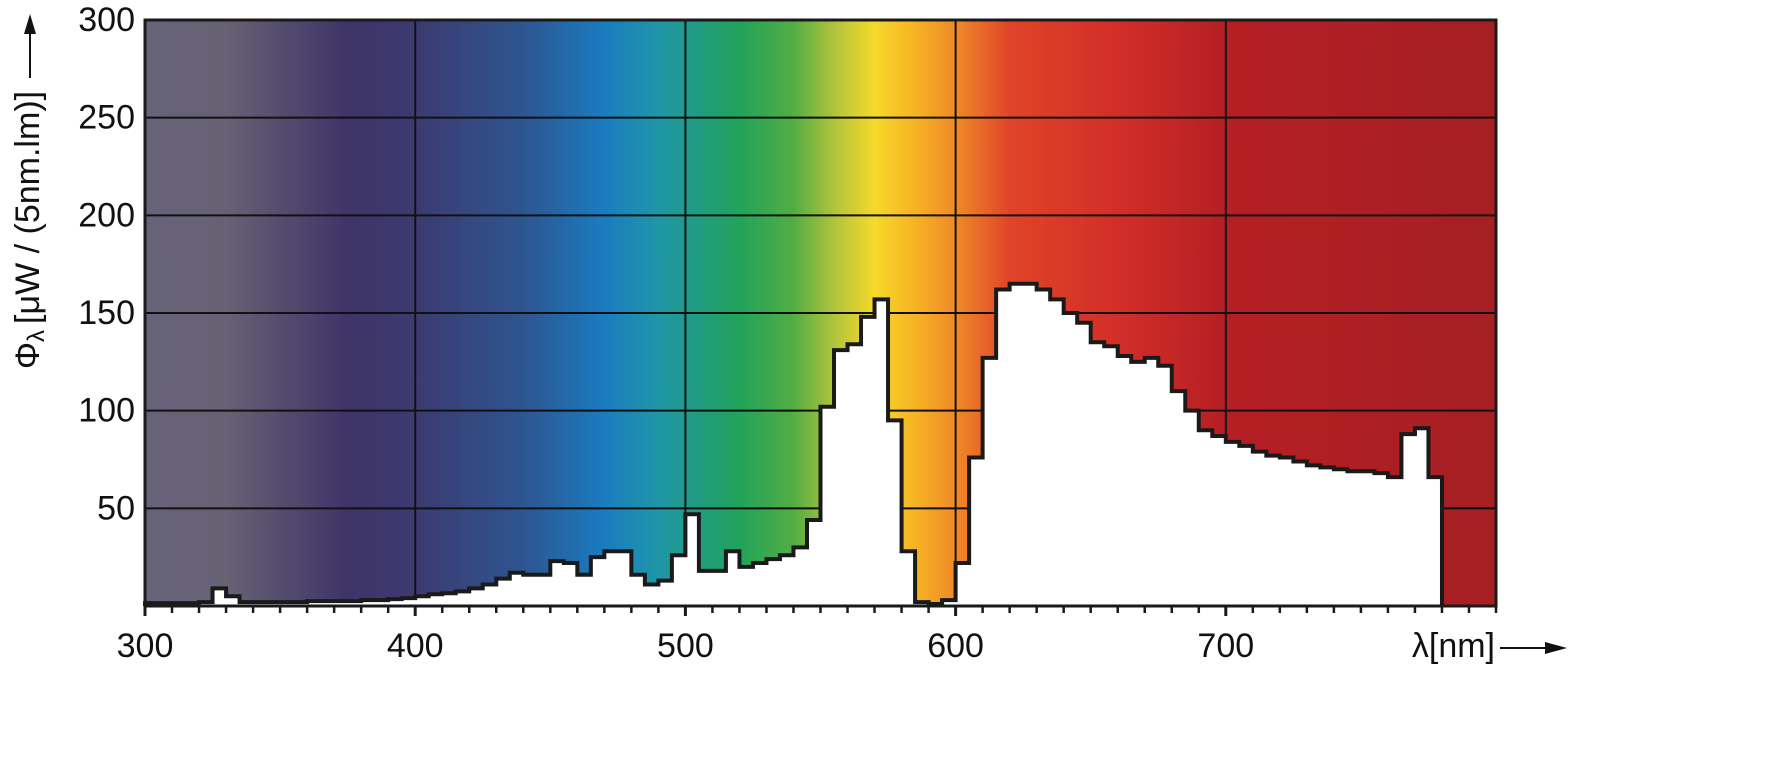  What do you see at coordinates (28, 355) in the screenshot?
I see `y-label-symbol: Φ` at bounding box center [28, 355].